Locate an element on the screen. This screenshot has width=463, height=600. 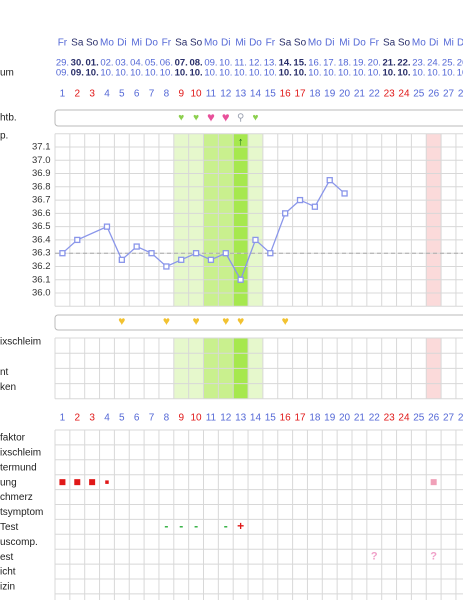
day-number: 27 is located at coordinates (449, 94).